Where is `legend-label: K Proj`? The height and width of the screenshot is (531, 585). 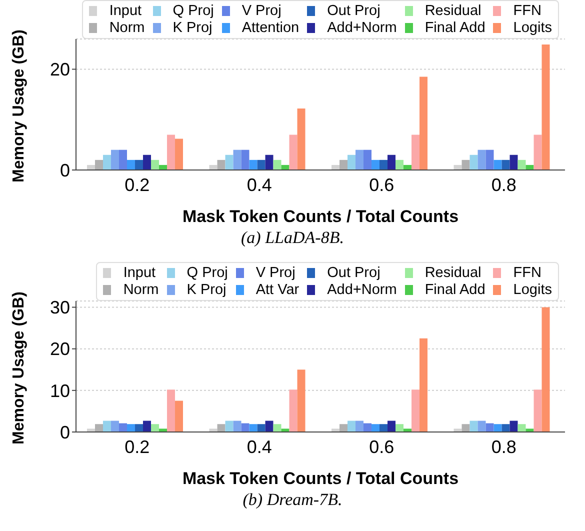 legend-label: K Proj is located at coordinates (192, 28).